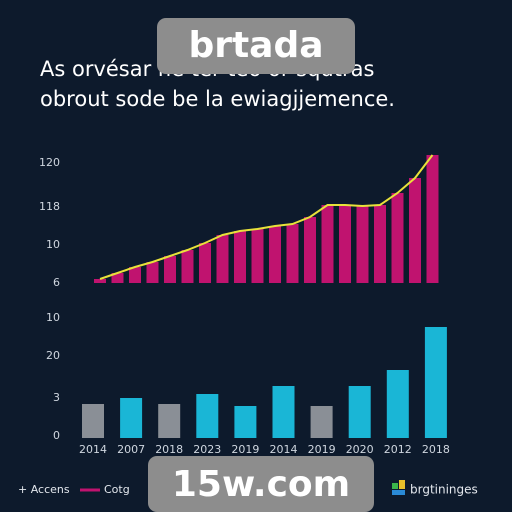  I want to click on badge-box, so click(256, 46).